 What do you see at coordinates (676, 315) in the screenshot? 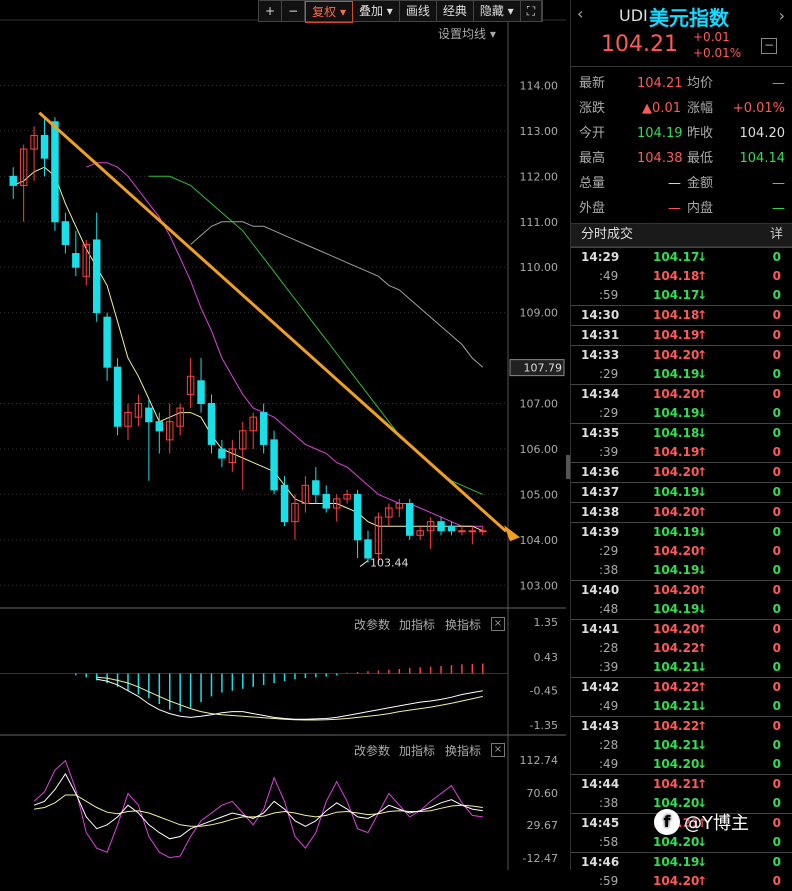
I see `tick-price: 104.18` at bounding box center [676, 315].